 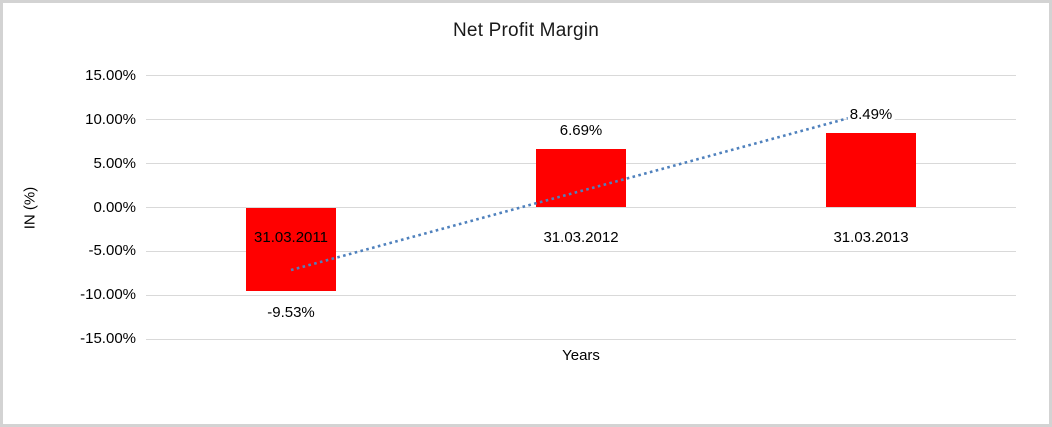 I want to click on data-label: -9.53%, so click(x=291, y=313).